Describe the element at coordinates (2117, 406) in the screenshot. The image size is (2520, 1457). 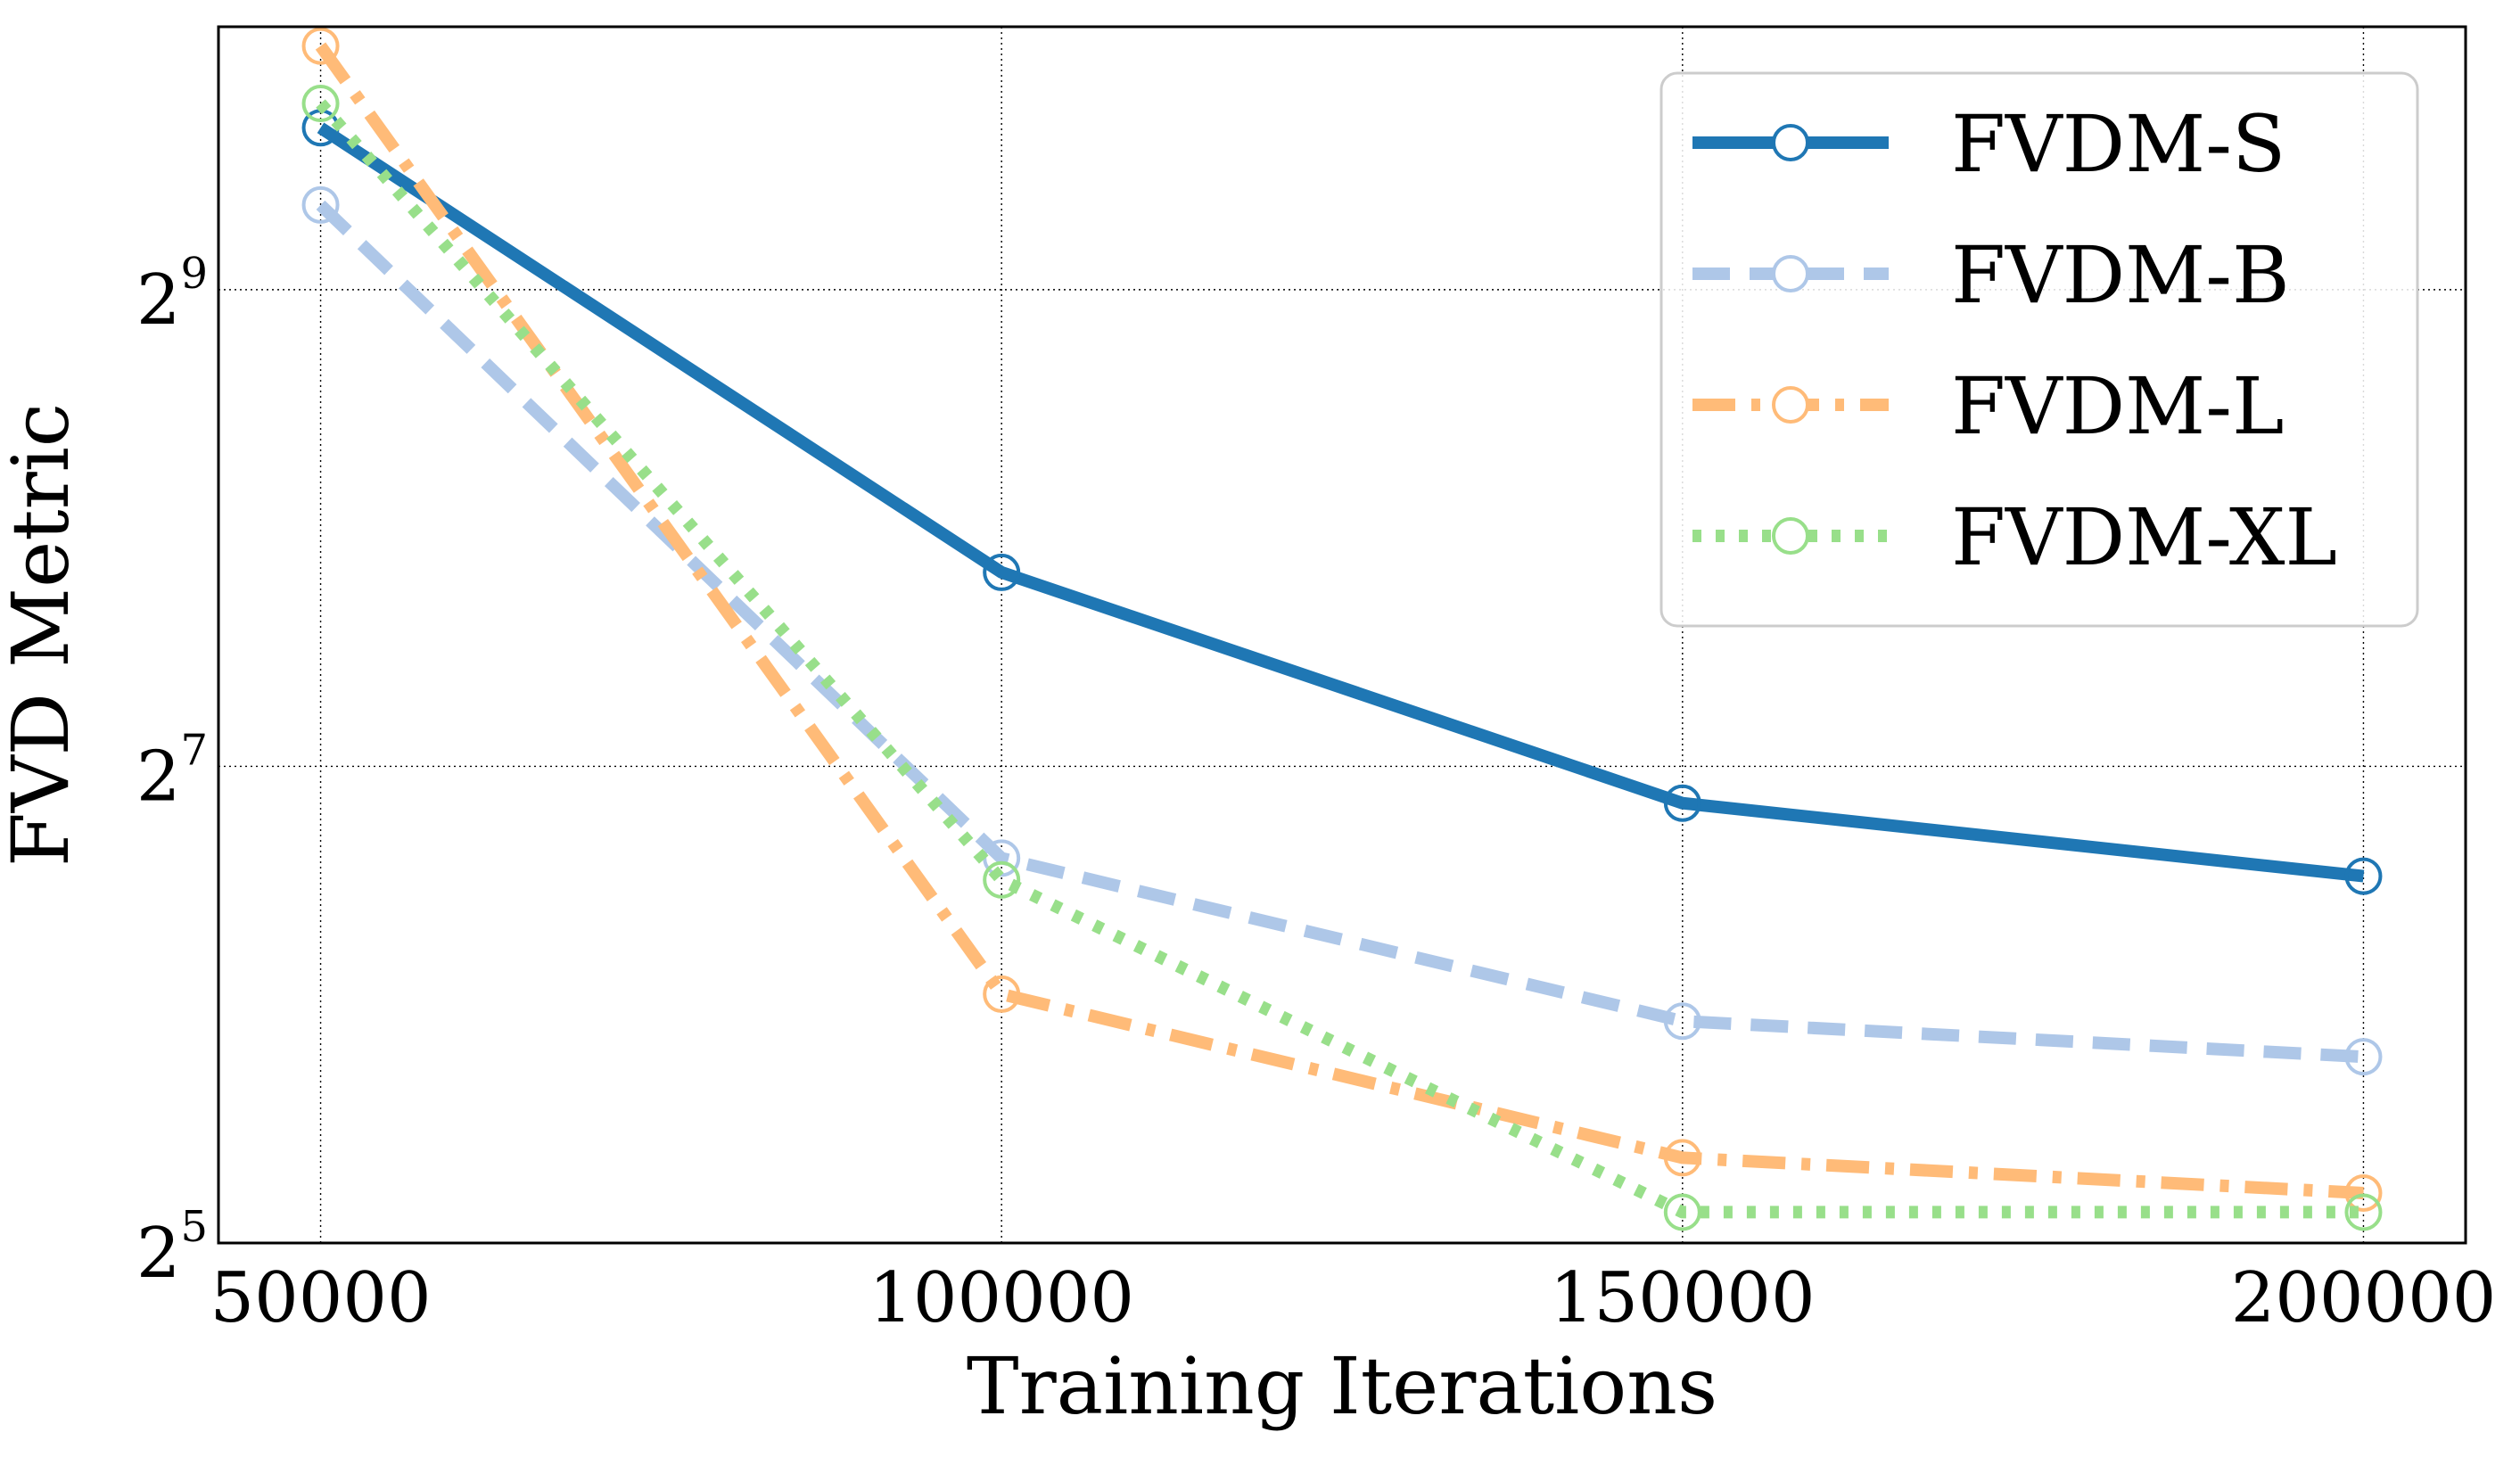
I see `legend-label: FVDM-L` at that location.